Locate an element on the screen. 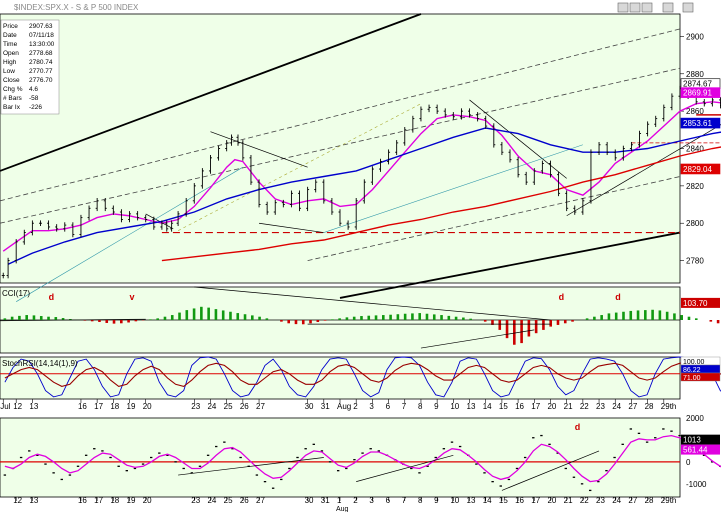 The image size is (721, 517). vol-value-label: 561.44 is located at coordinates (695, 450).